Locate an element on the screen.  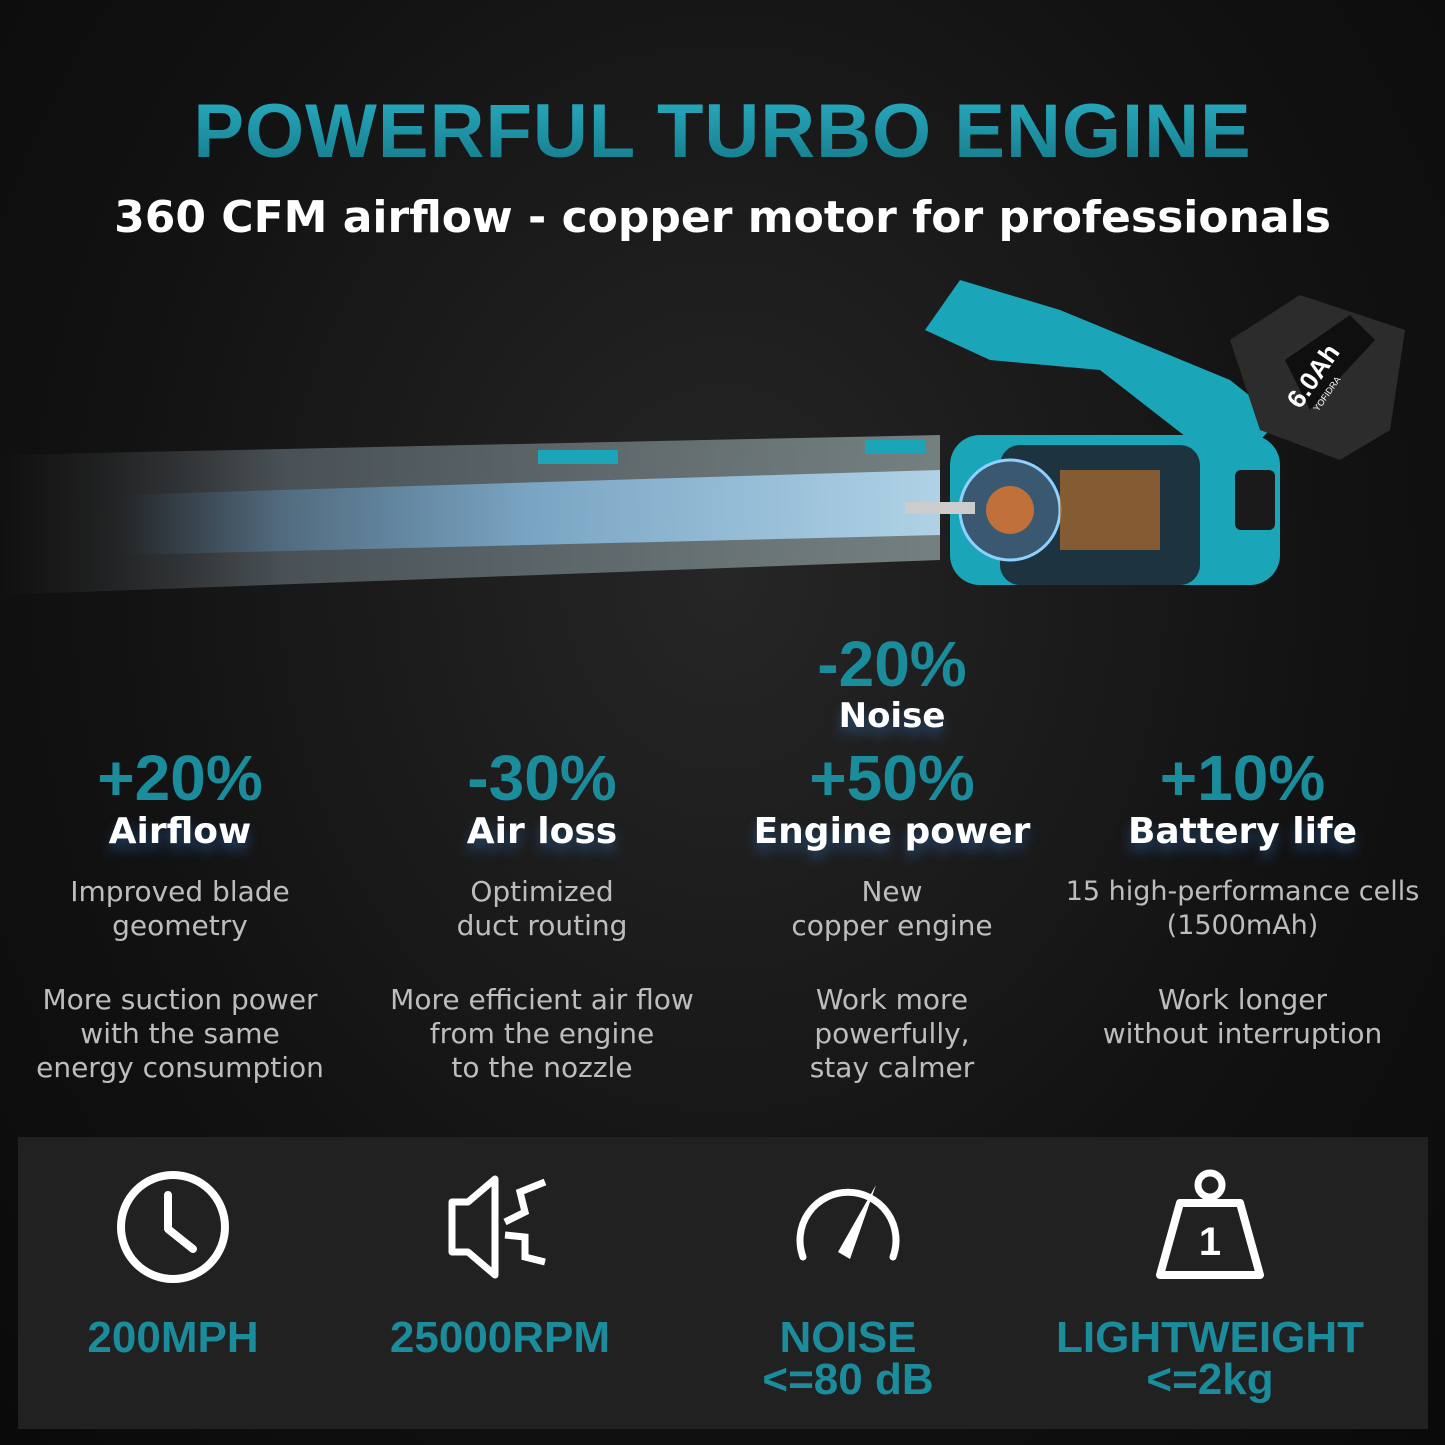
svg-text: 1 is located at coordinates (1210, 1242).